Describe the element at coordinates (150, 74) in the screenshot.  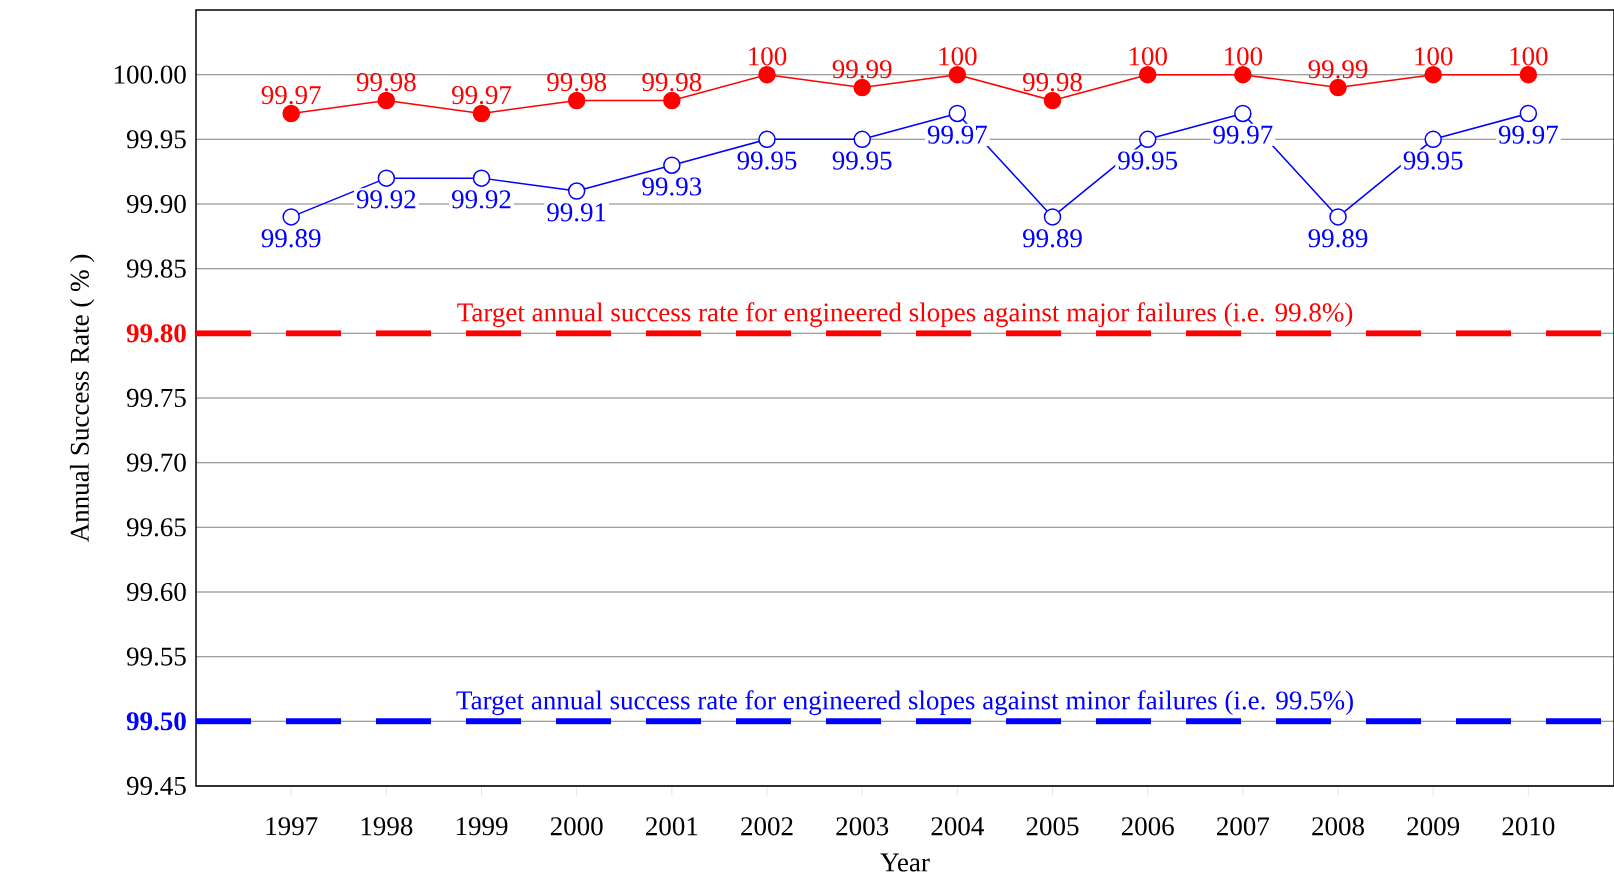
I see `y-tick-label: 100.00` at that location.